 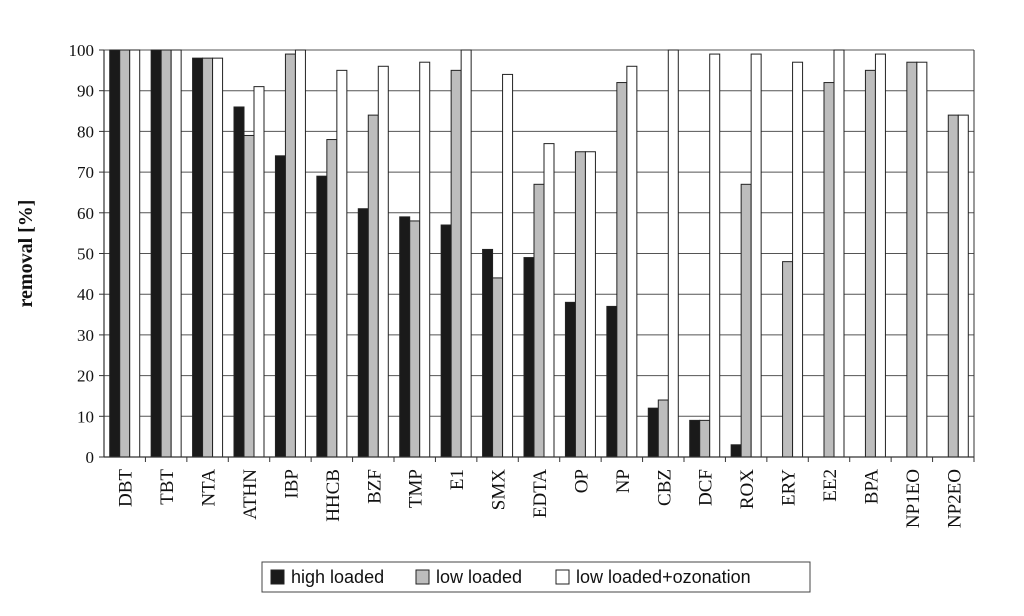 I want to click on bar-cbz-low-loaded, so click(x=663, y=428).